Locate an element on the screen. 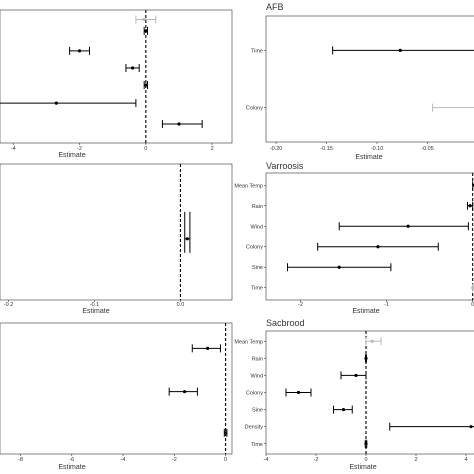 This screenshot has width=474, height=474. x-axis-label-3: Estimate is located at coordinates (95, 311).